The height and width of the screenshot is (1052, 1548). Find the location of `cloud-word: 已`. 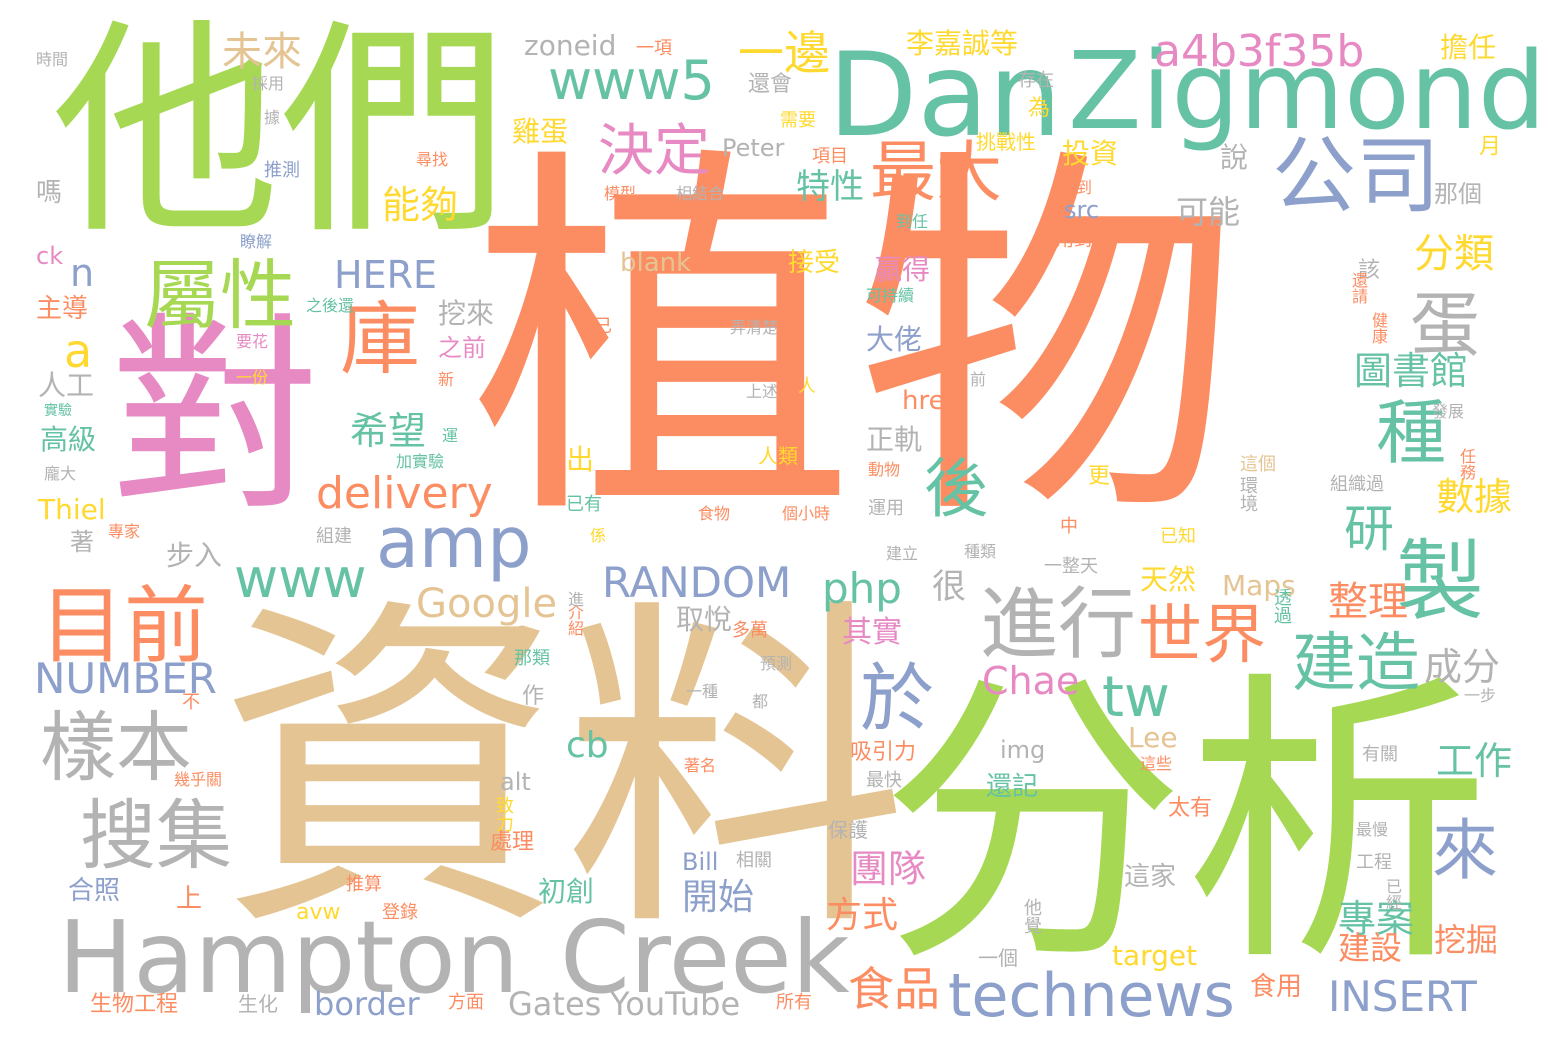

cloud-word: 已 is located at coordinates (603, 326).